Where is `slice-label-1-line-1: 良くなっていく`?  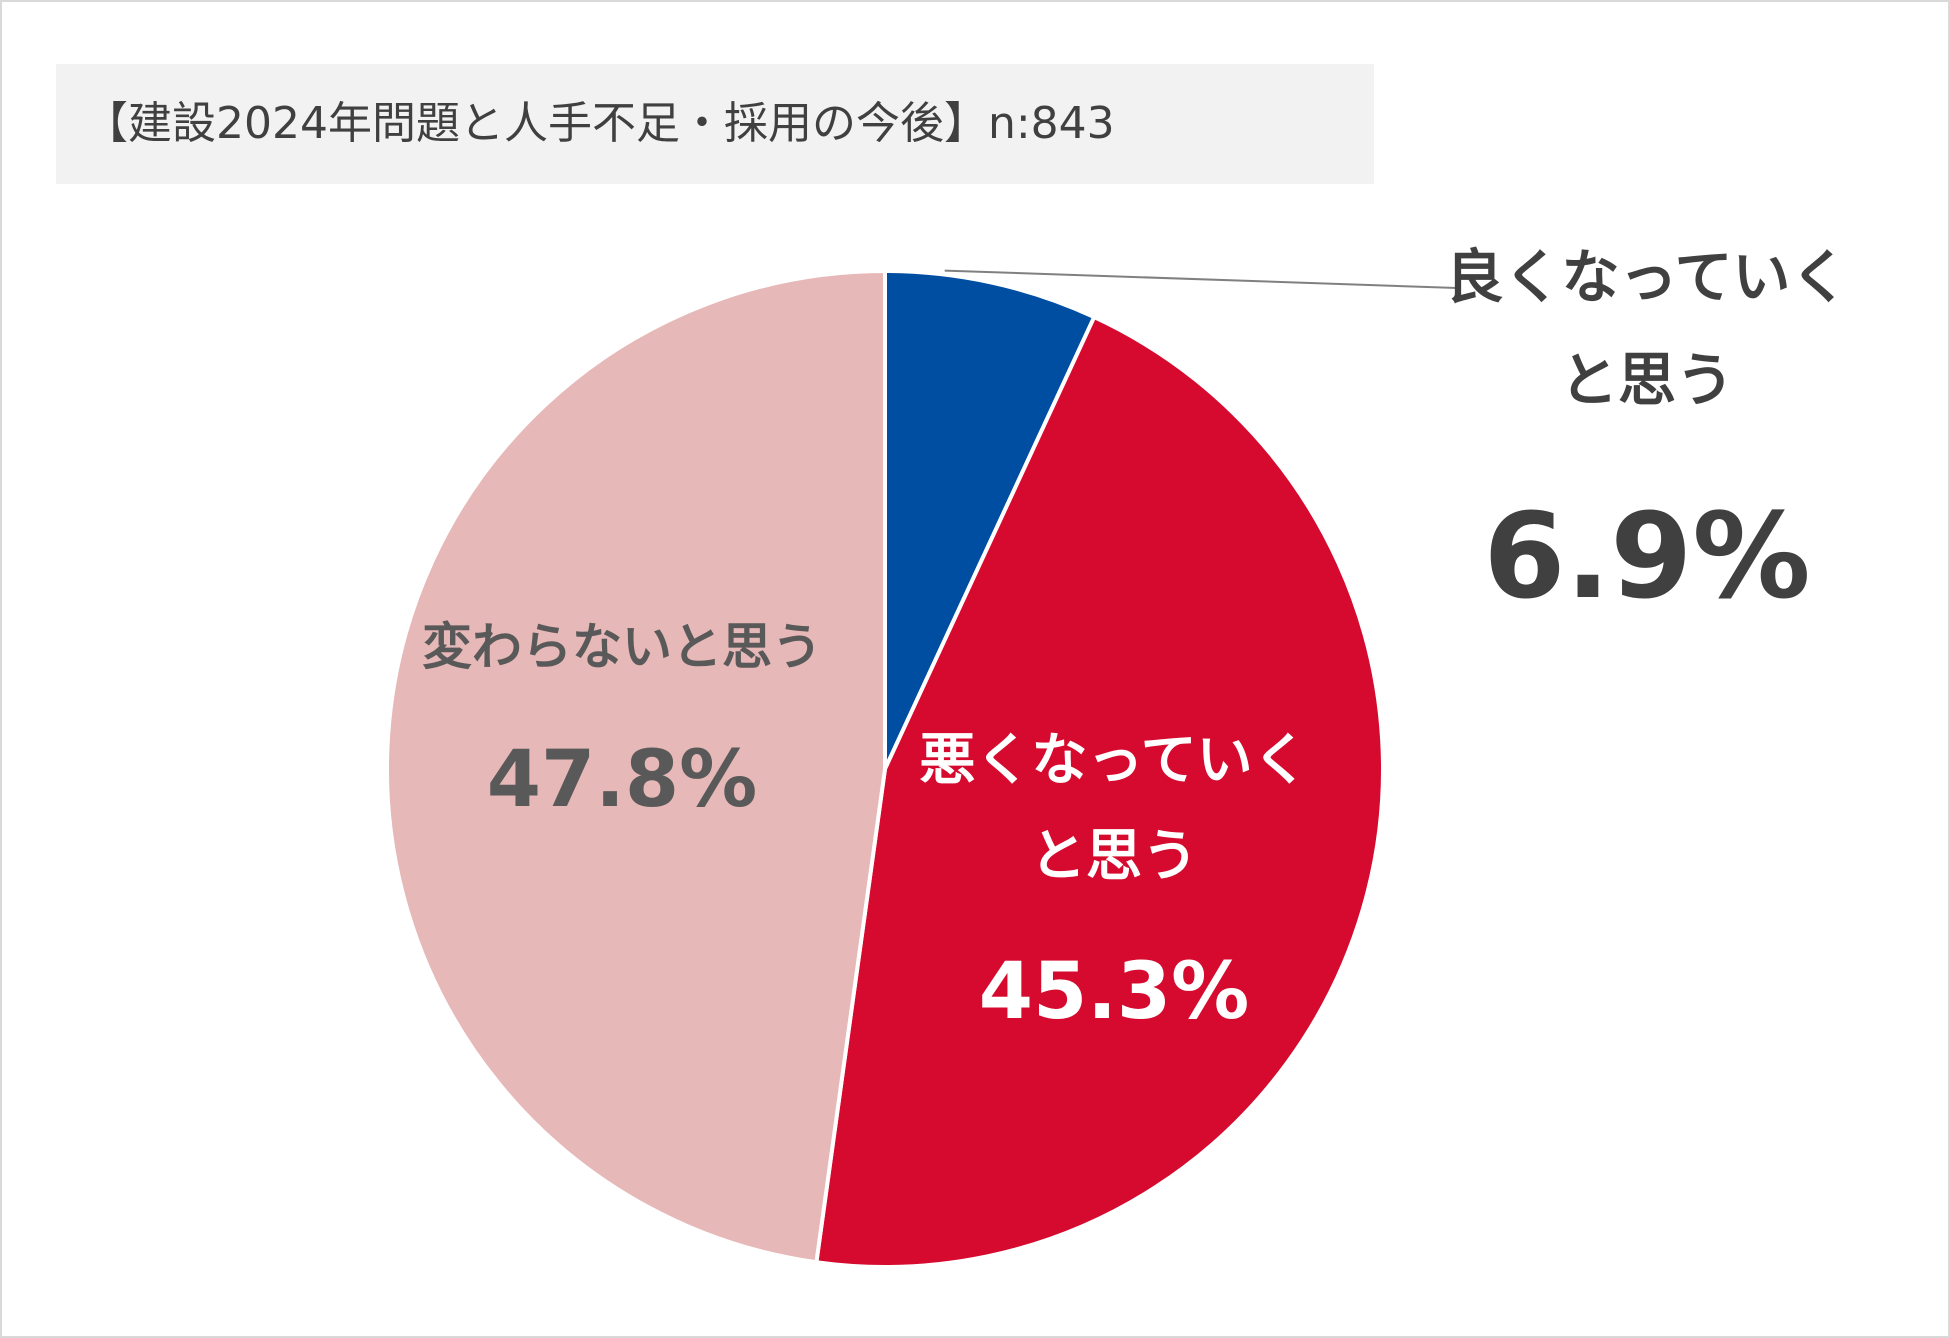
slice-label-1-line-1: 良くなっていく is located at coordinates (1646, 277).